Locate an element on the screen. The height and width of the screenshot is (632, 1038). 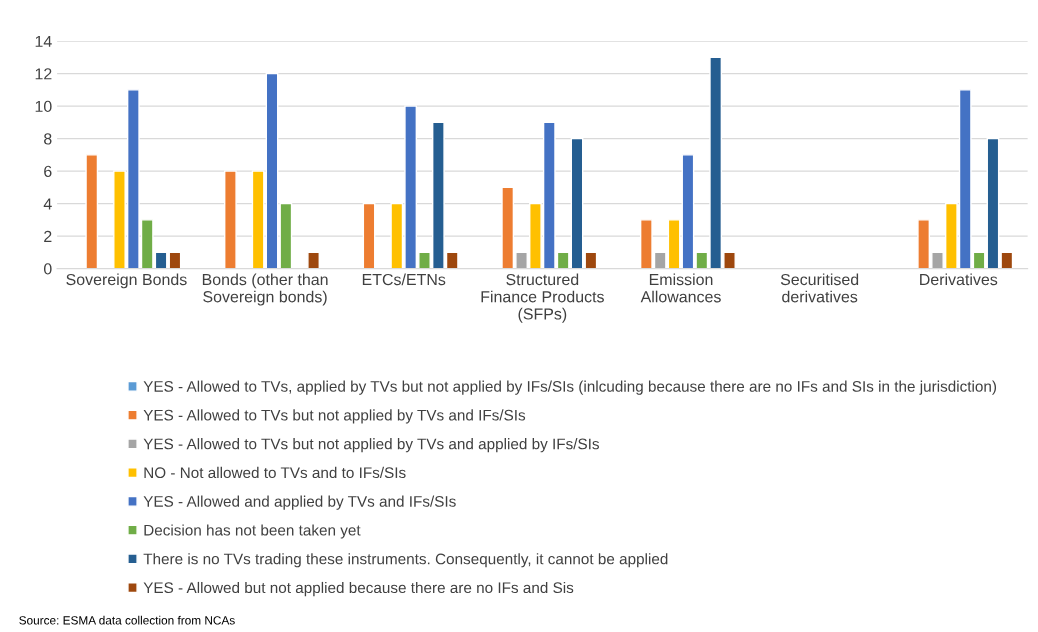
y-tick-label: 8 is located at coordinates (48, 139).